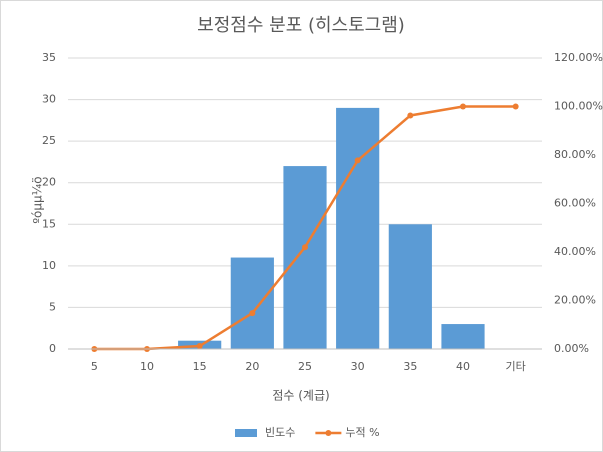  What do you see at coordinates (94, 366) in the screenshot?
I see `x-tick-label: 5` at bounding box center [94, 366].